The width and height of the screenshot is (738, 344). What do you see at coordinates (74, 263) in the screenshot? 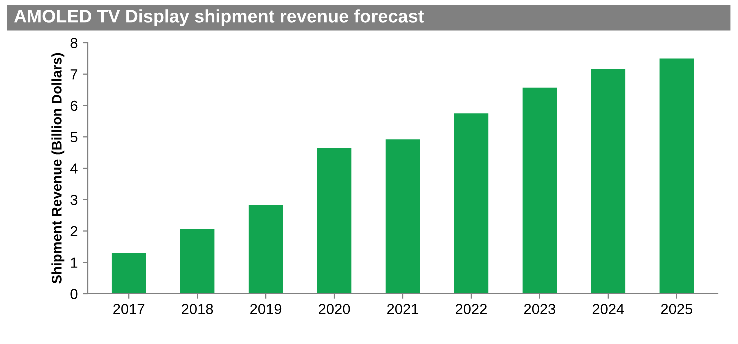
I see `y-tick-label: 1` at bounding box center [74, 263].